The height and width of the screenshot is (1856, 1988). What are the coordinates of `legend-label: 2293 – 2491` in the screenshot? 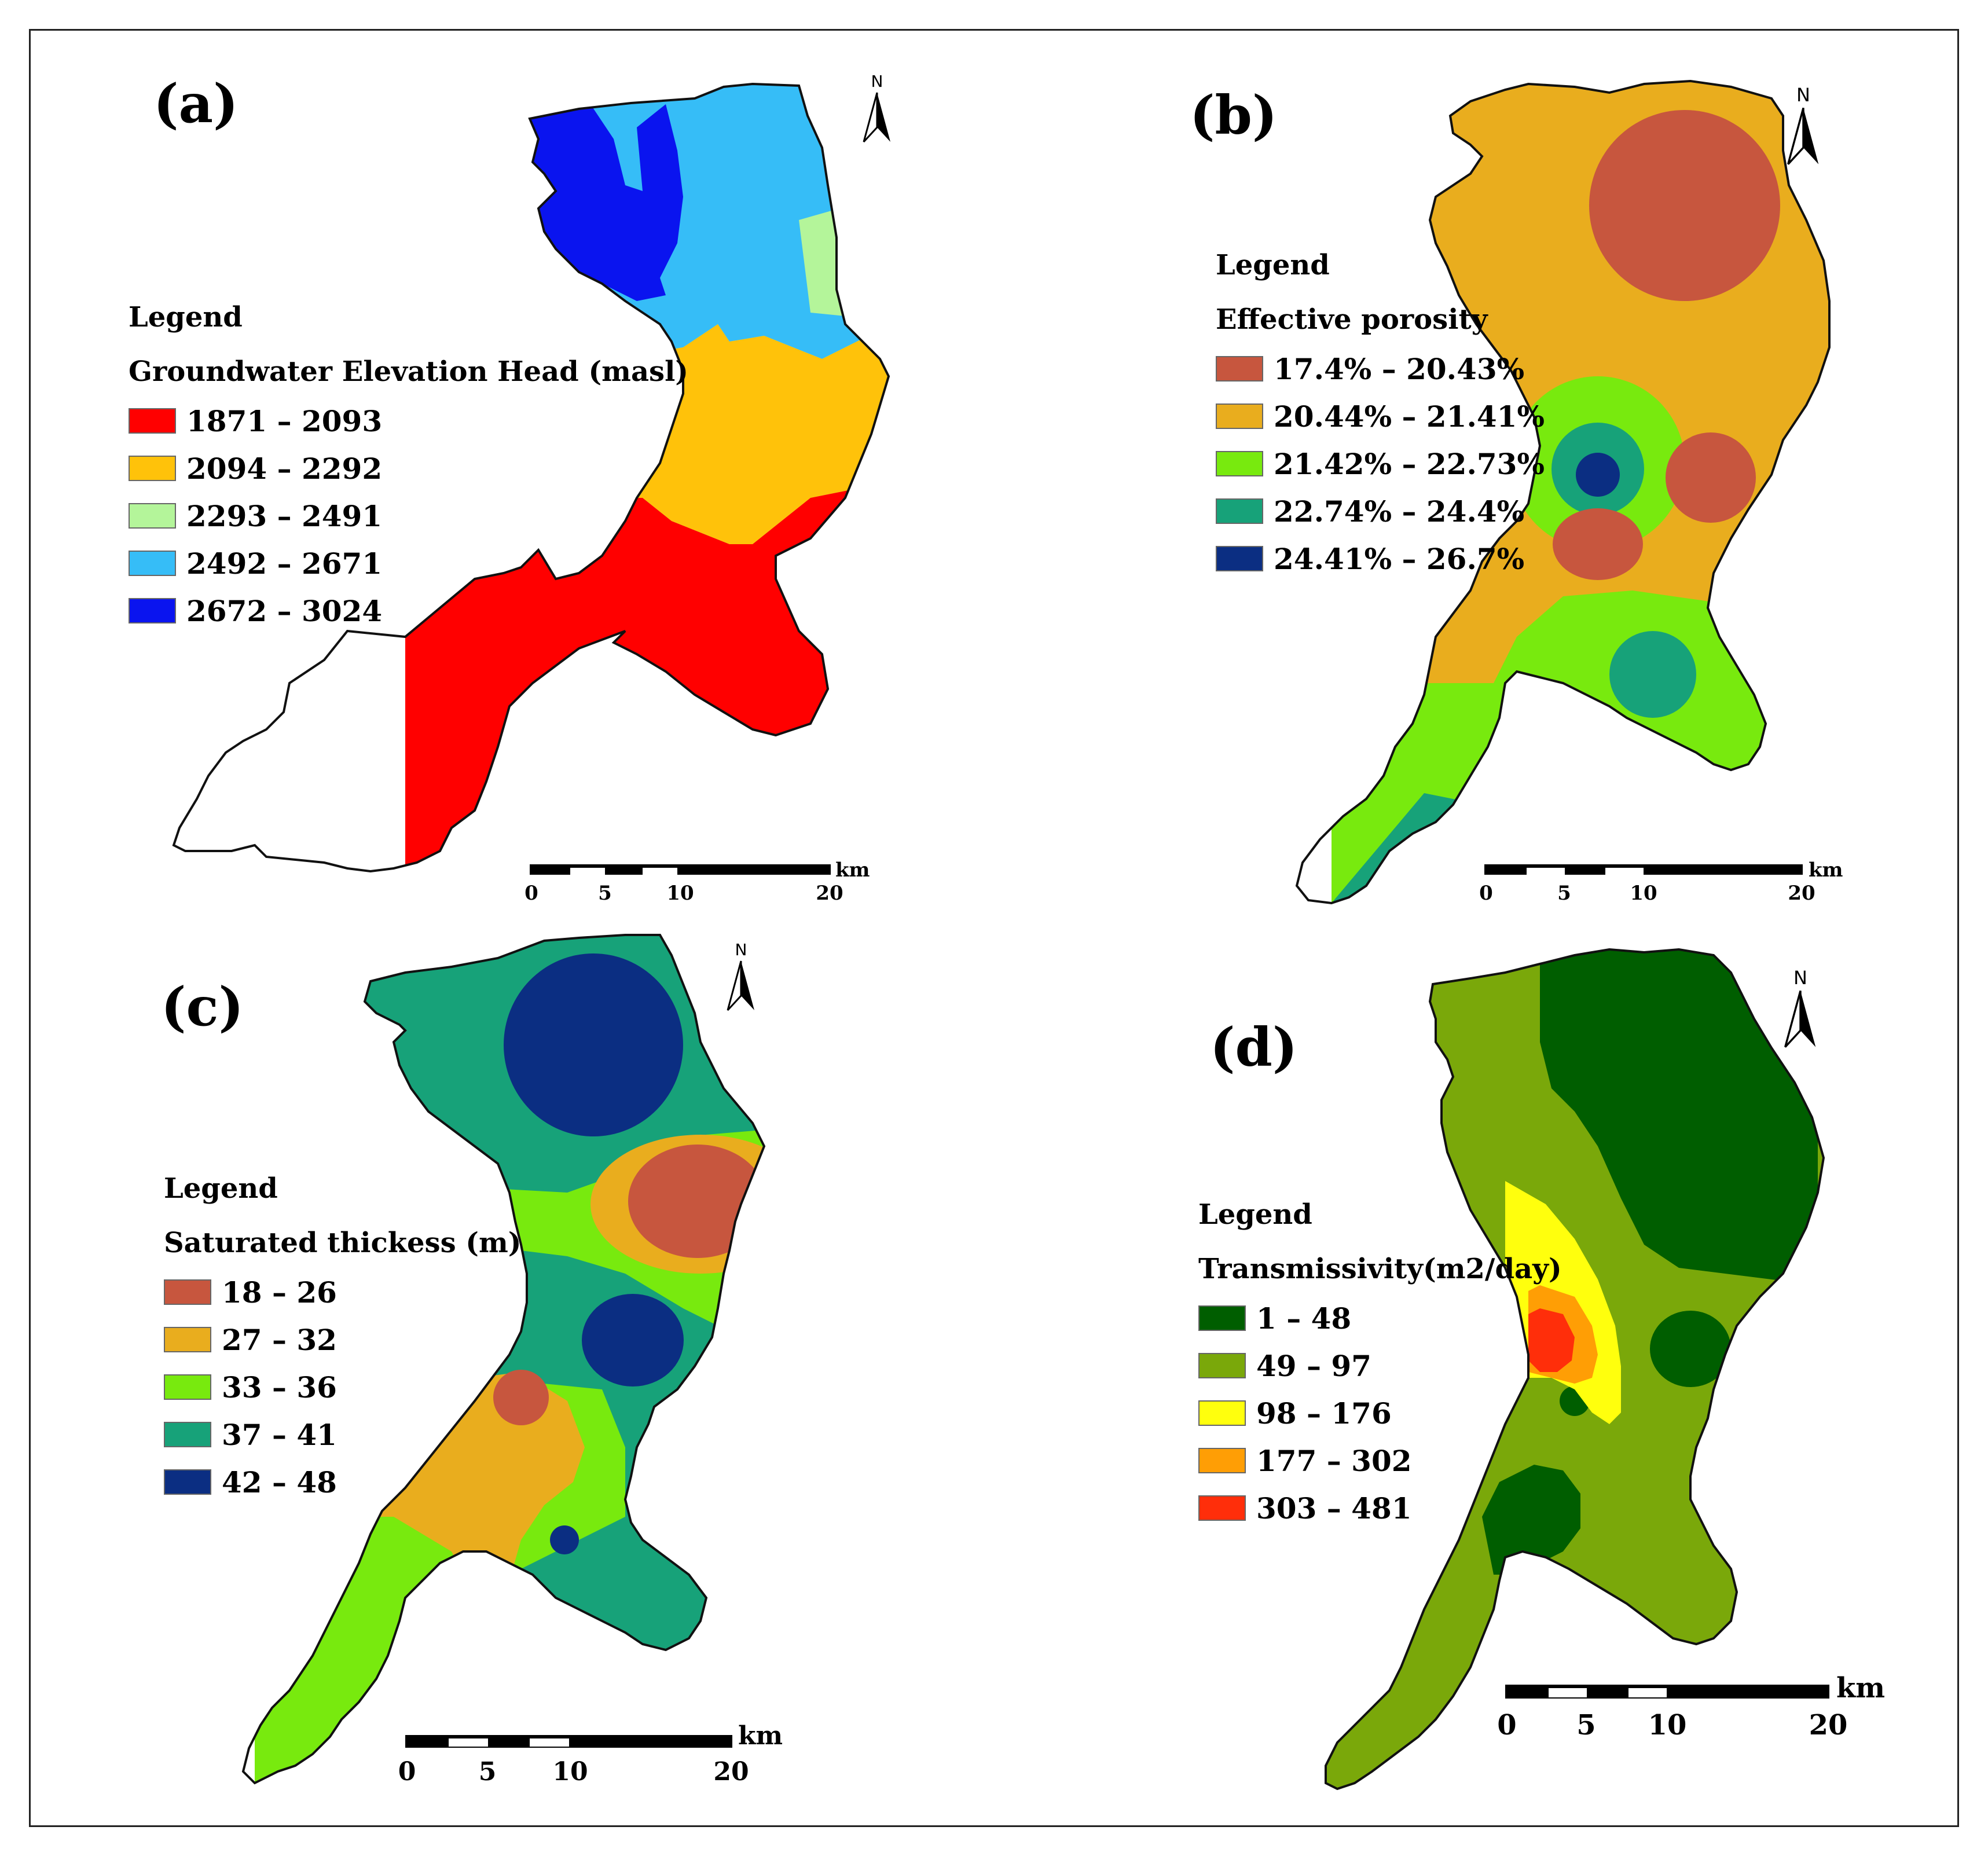 It's located at (284, 515).